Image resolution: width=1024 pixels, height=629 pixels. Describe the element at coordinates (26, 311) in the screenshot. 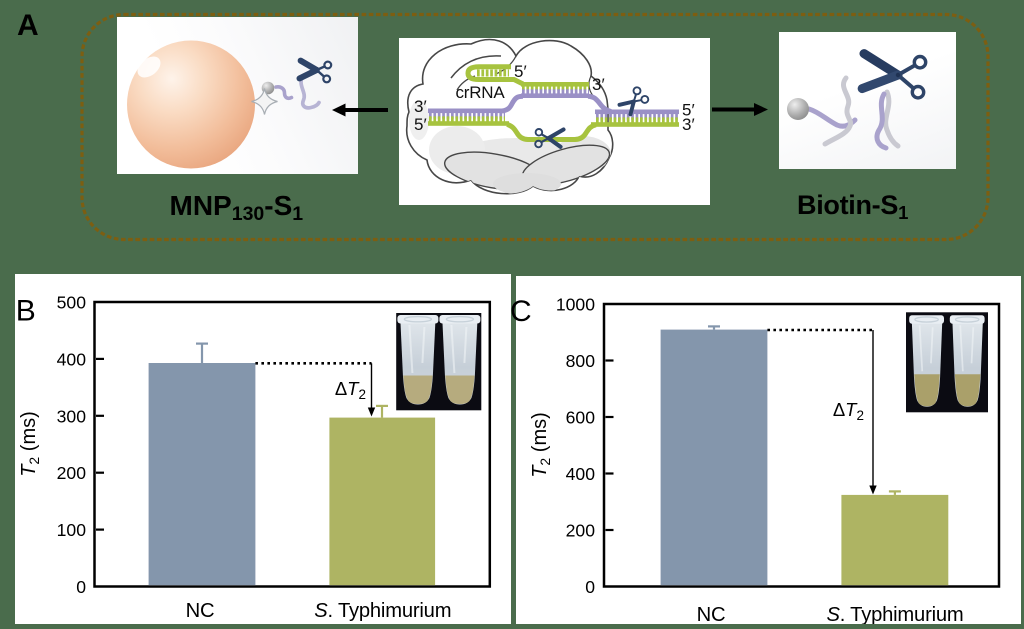

I see `svg-text: B` at that location.